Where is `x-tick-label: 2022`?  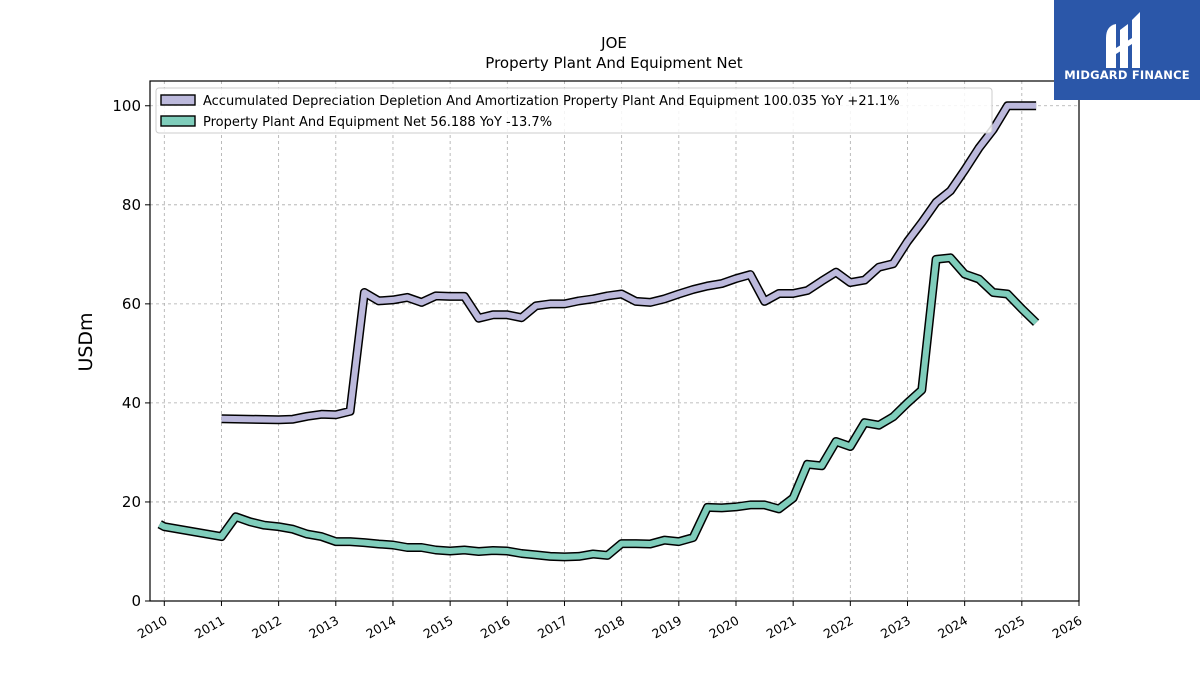
x-tick-label: 2022 is located at coordinates (838, 627).